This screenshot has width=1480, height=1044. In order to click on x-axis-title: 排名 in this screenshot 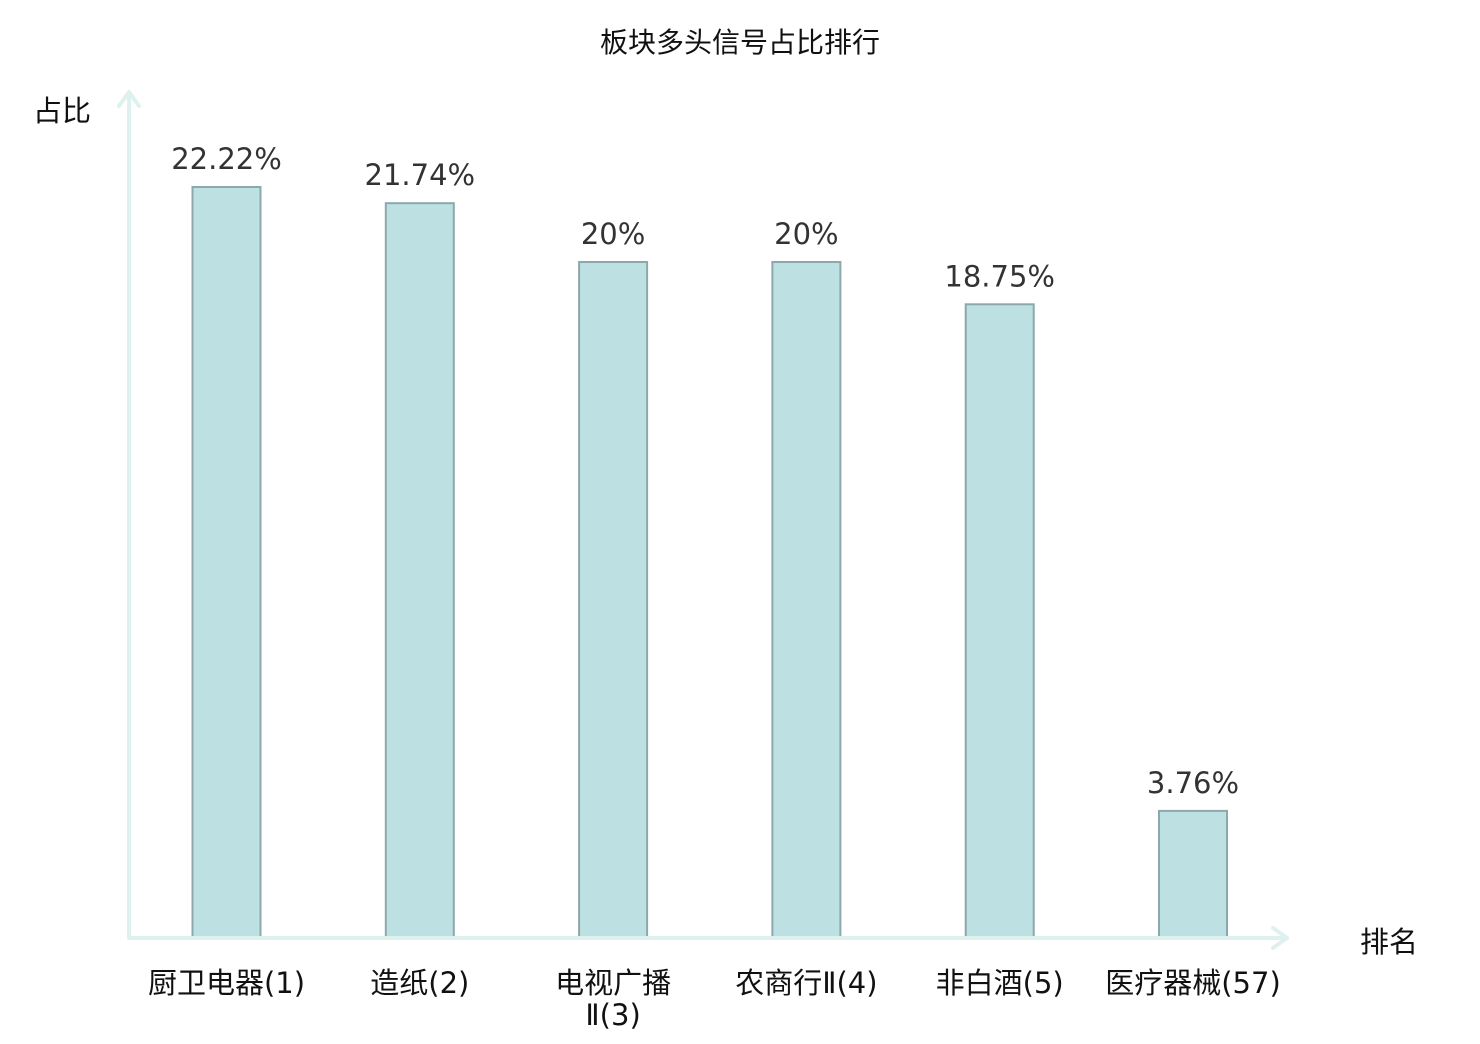, I will do `click(1389, 942)`.